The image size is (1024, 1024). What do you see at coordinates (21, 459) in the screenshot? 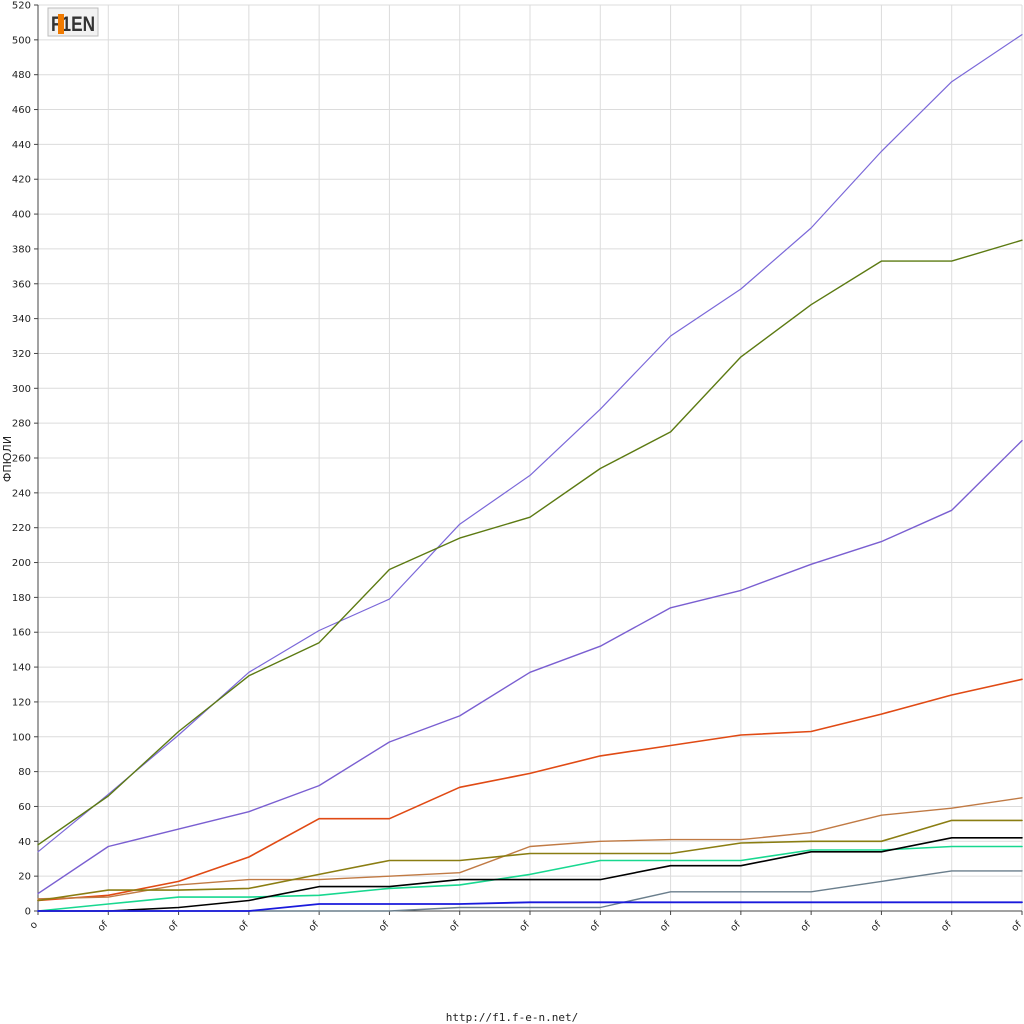
I see `y-tick-label: 260` at bounding box center [21, 459].